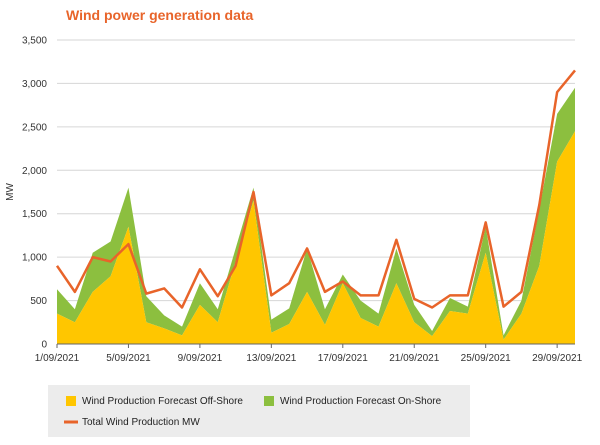 The width and height of the screenshot is (600, 445). I want to click on y-tick-label: 500, so click(38, 301).